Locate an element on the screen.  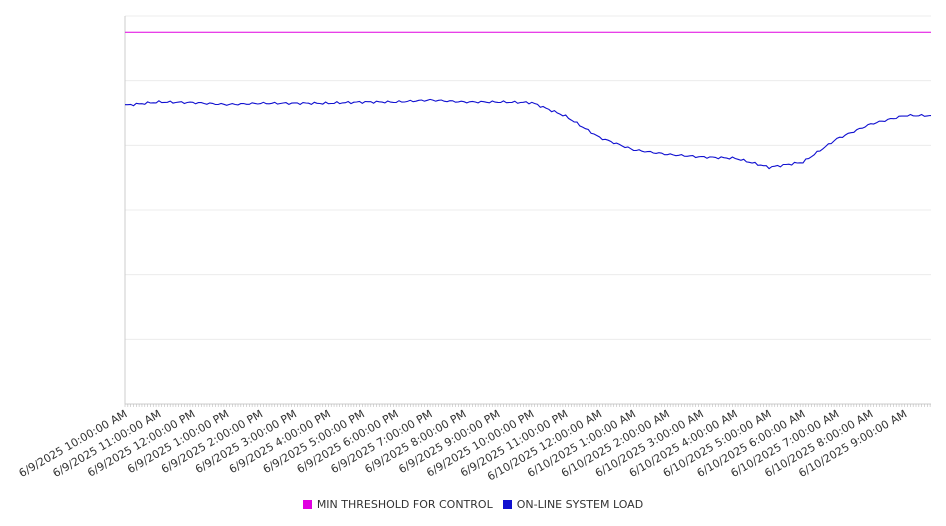
legend-swatch-threshold is located at coordinates (307, 504).